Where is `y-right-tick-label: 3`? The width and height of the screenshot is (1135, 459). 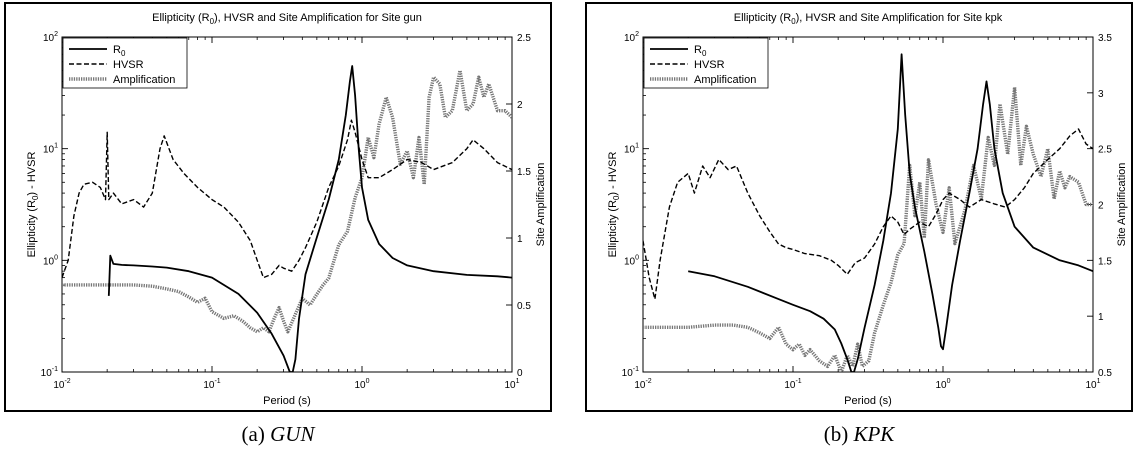
y-right-tick-label: 3 is located at coordinates (1101, 94).